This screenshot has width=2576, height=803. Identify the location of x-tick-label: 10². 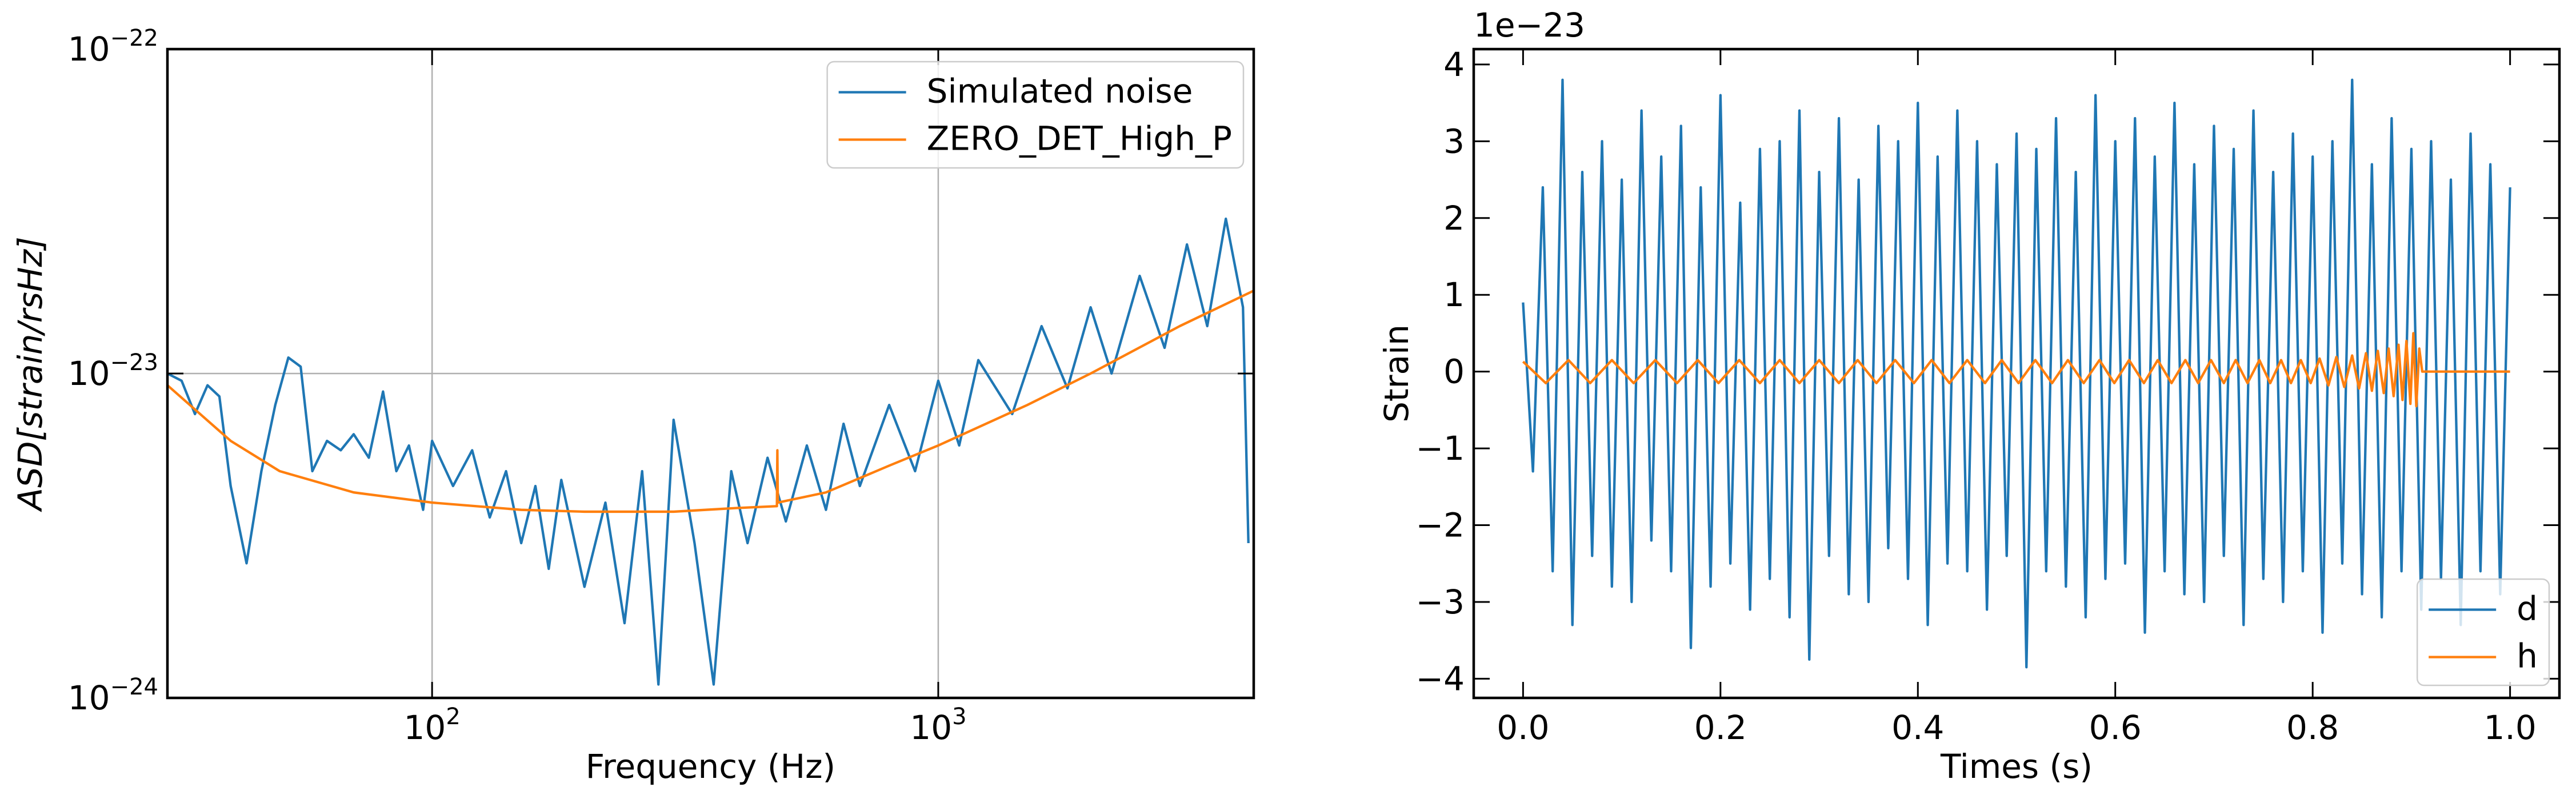
(432, 725).